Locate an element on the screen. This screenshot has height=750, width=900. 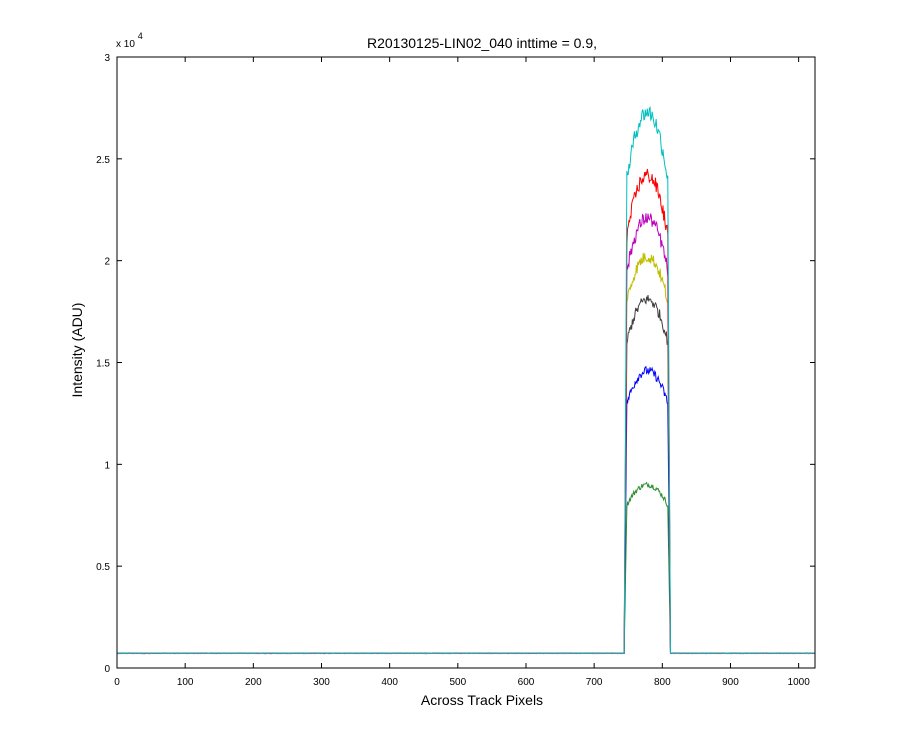
x-tick-label: 300 is located at coordinates (321, 682).